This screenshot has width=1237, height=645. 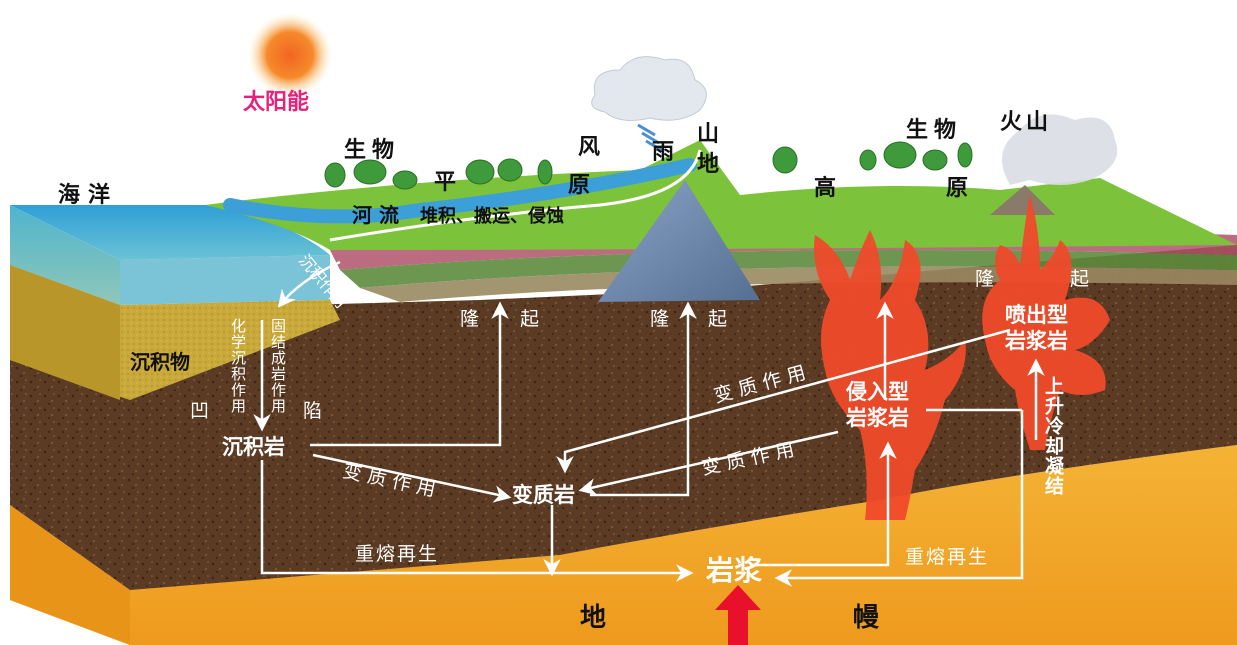 I want to click on sediment-label: 沉积物, so click(x=160, y=362).